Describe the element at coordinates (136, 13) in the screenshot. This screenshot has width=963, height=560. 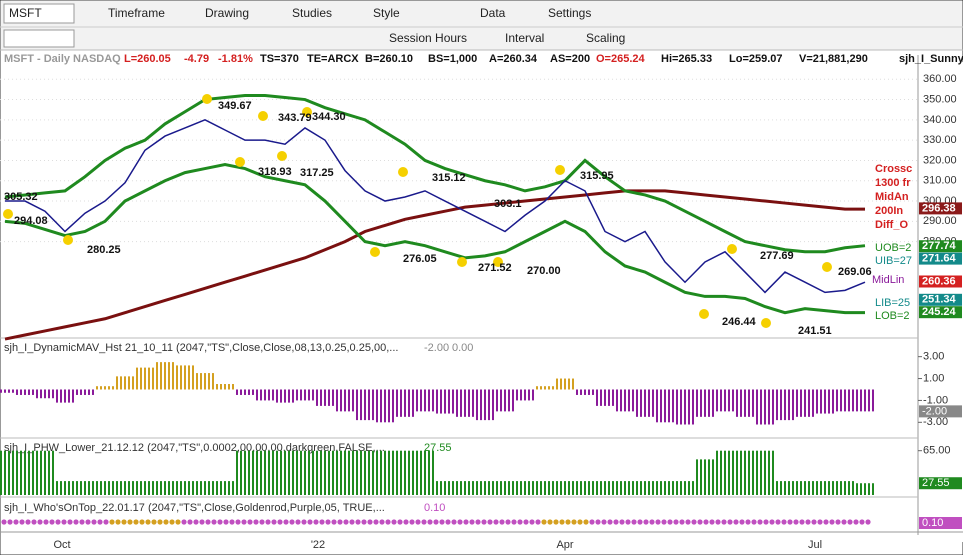
I see `menu-item: Timeframe` at that location.